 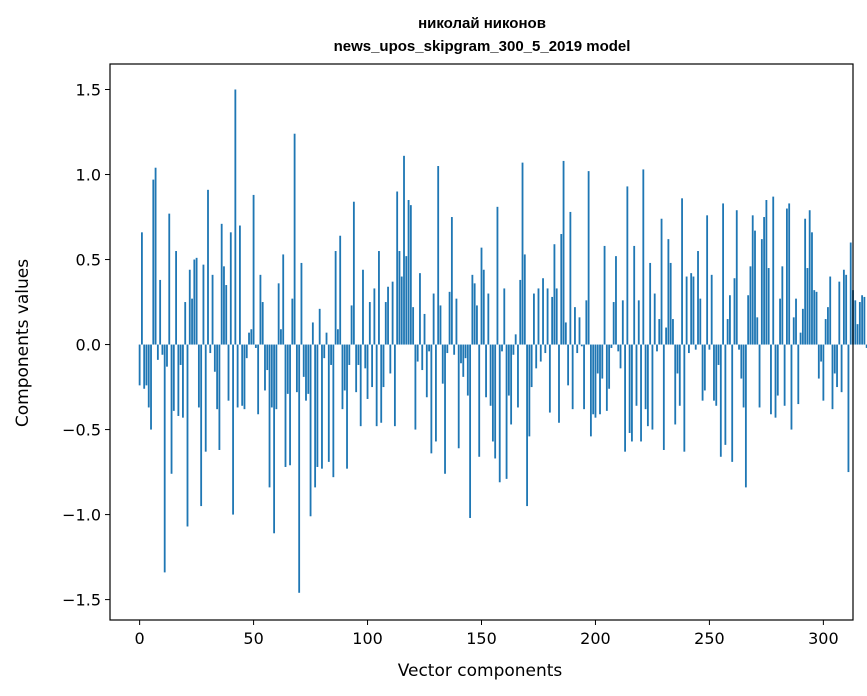 I want to click on x-tick-label: 50, so click(x=253, y=638).